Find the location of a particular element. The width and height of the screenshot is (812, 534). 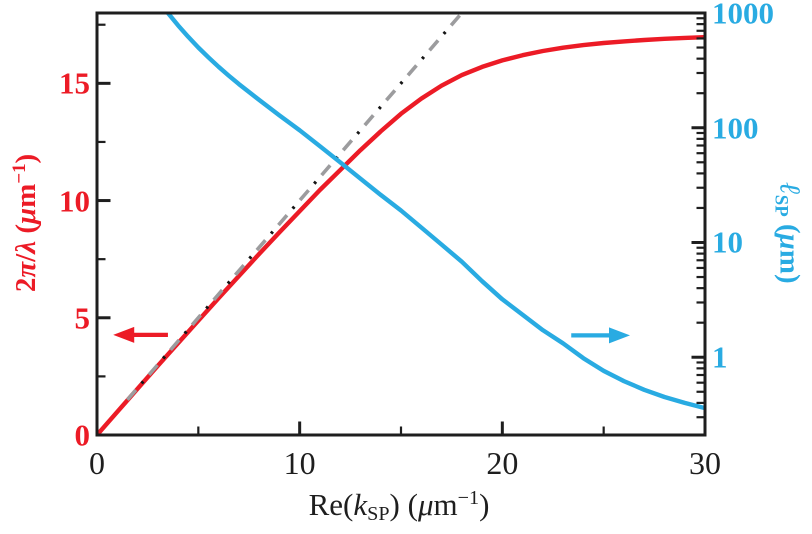

y-right-tick-label-10: 10 is located at coordinates (727, 242).